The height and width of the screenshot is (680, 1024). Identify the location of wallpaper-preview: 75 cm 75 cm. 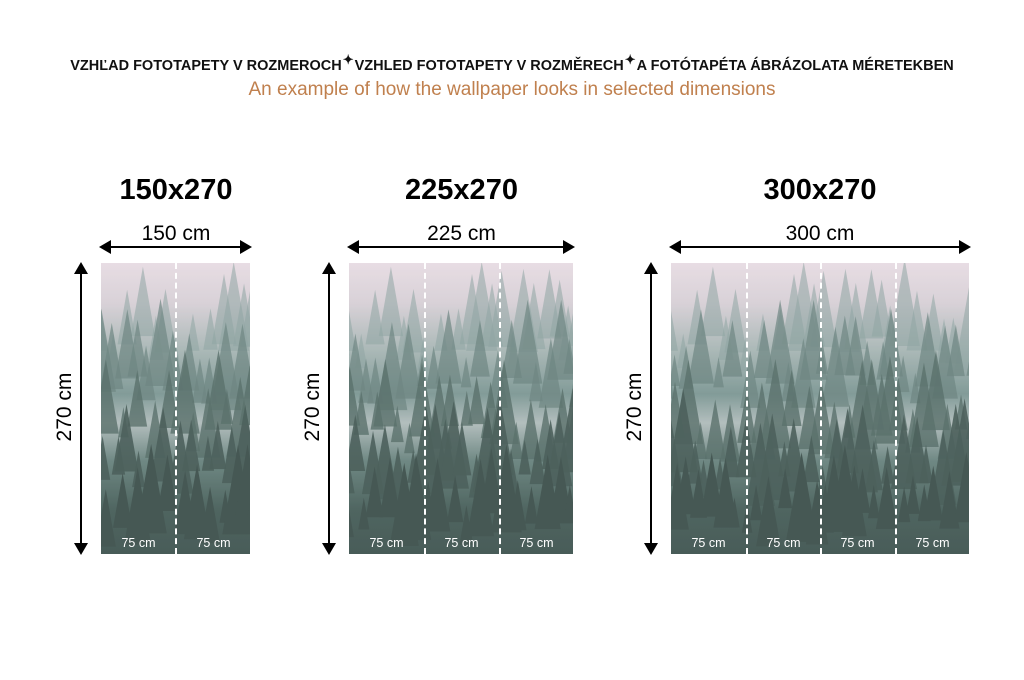
(175, 408).